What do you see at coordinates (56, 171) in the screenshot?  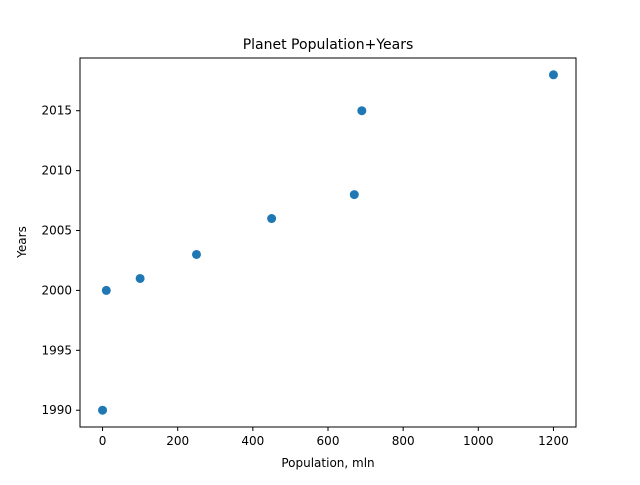 I see `y-tick-label: 2010` at bounding box center [56, 171].